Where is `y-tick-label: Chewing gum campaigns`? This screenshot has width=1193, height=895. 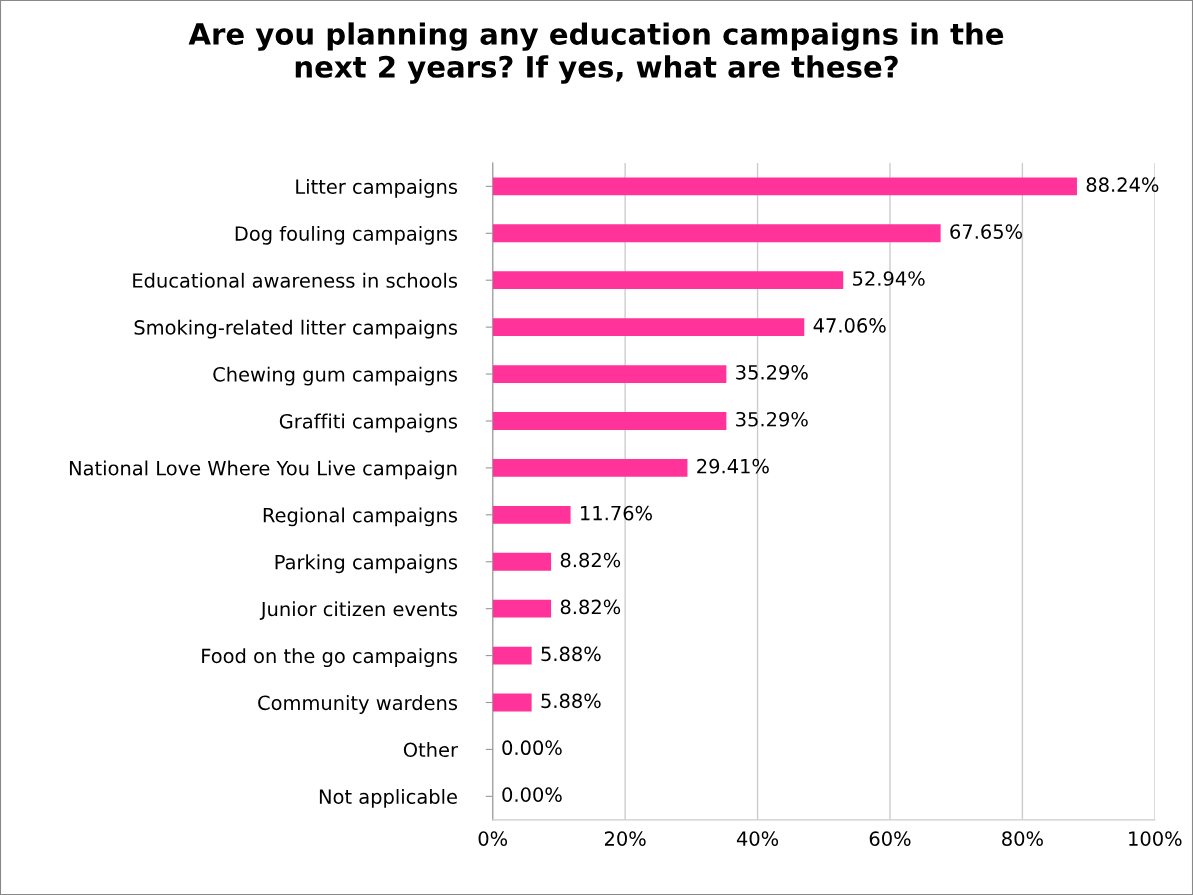
y-tick-label: Chewing gum campaigns is located at coordinates (335, 376).